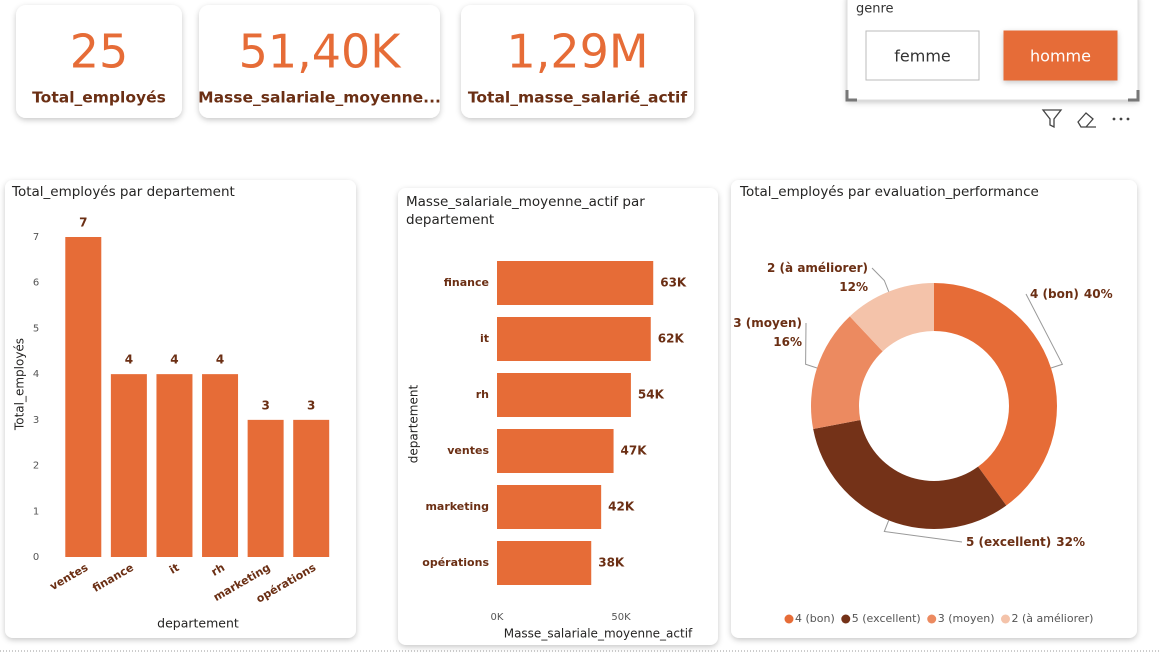  I want to click on slicer-title: genre, so click(875, 9).